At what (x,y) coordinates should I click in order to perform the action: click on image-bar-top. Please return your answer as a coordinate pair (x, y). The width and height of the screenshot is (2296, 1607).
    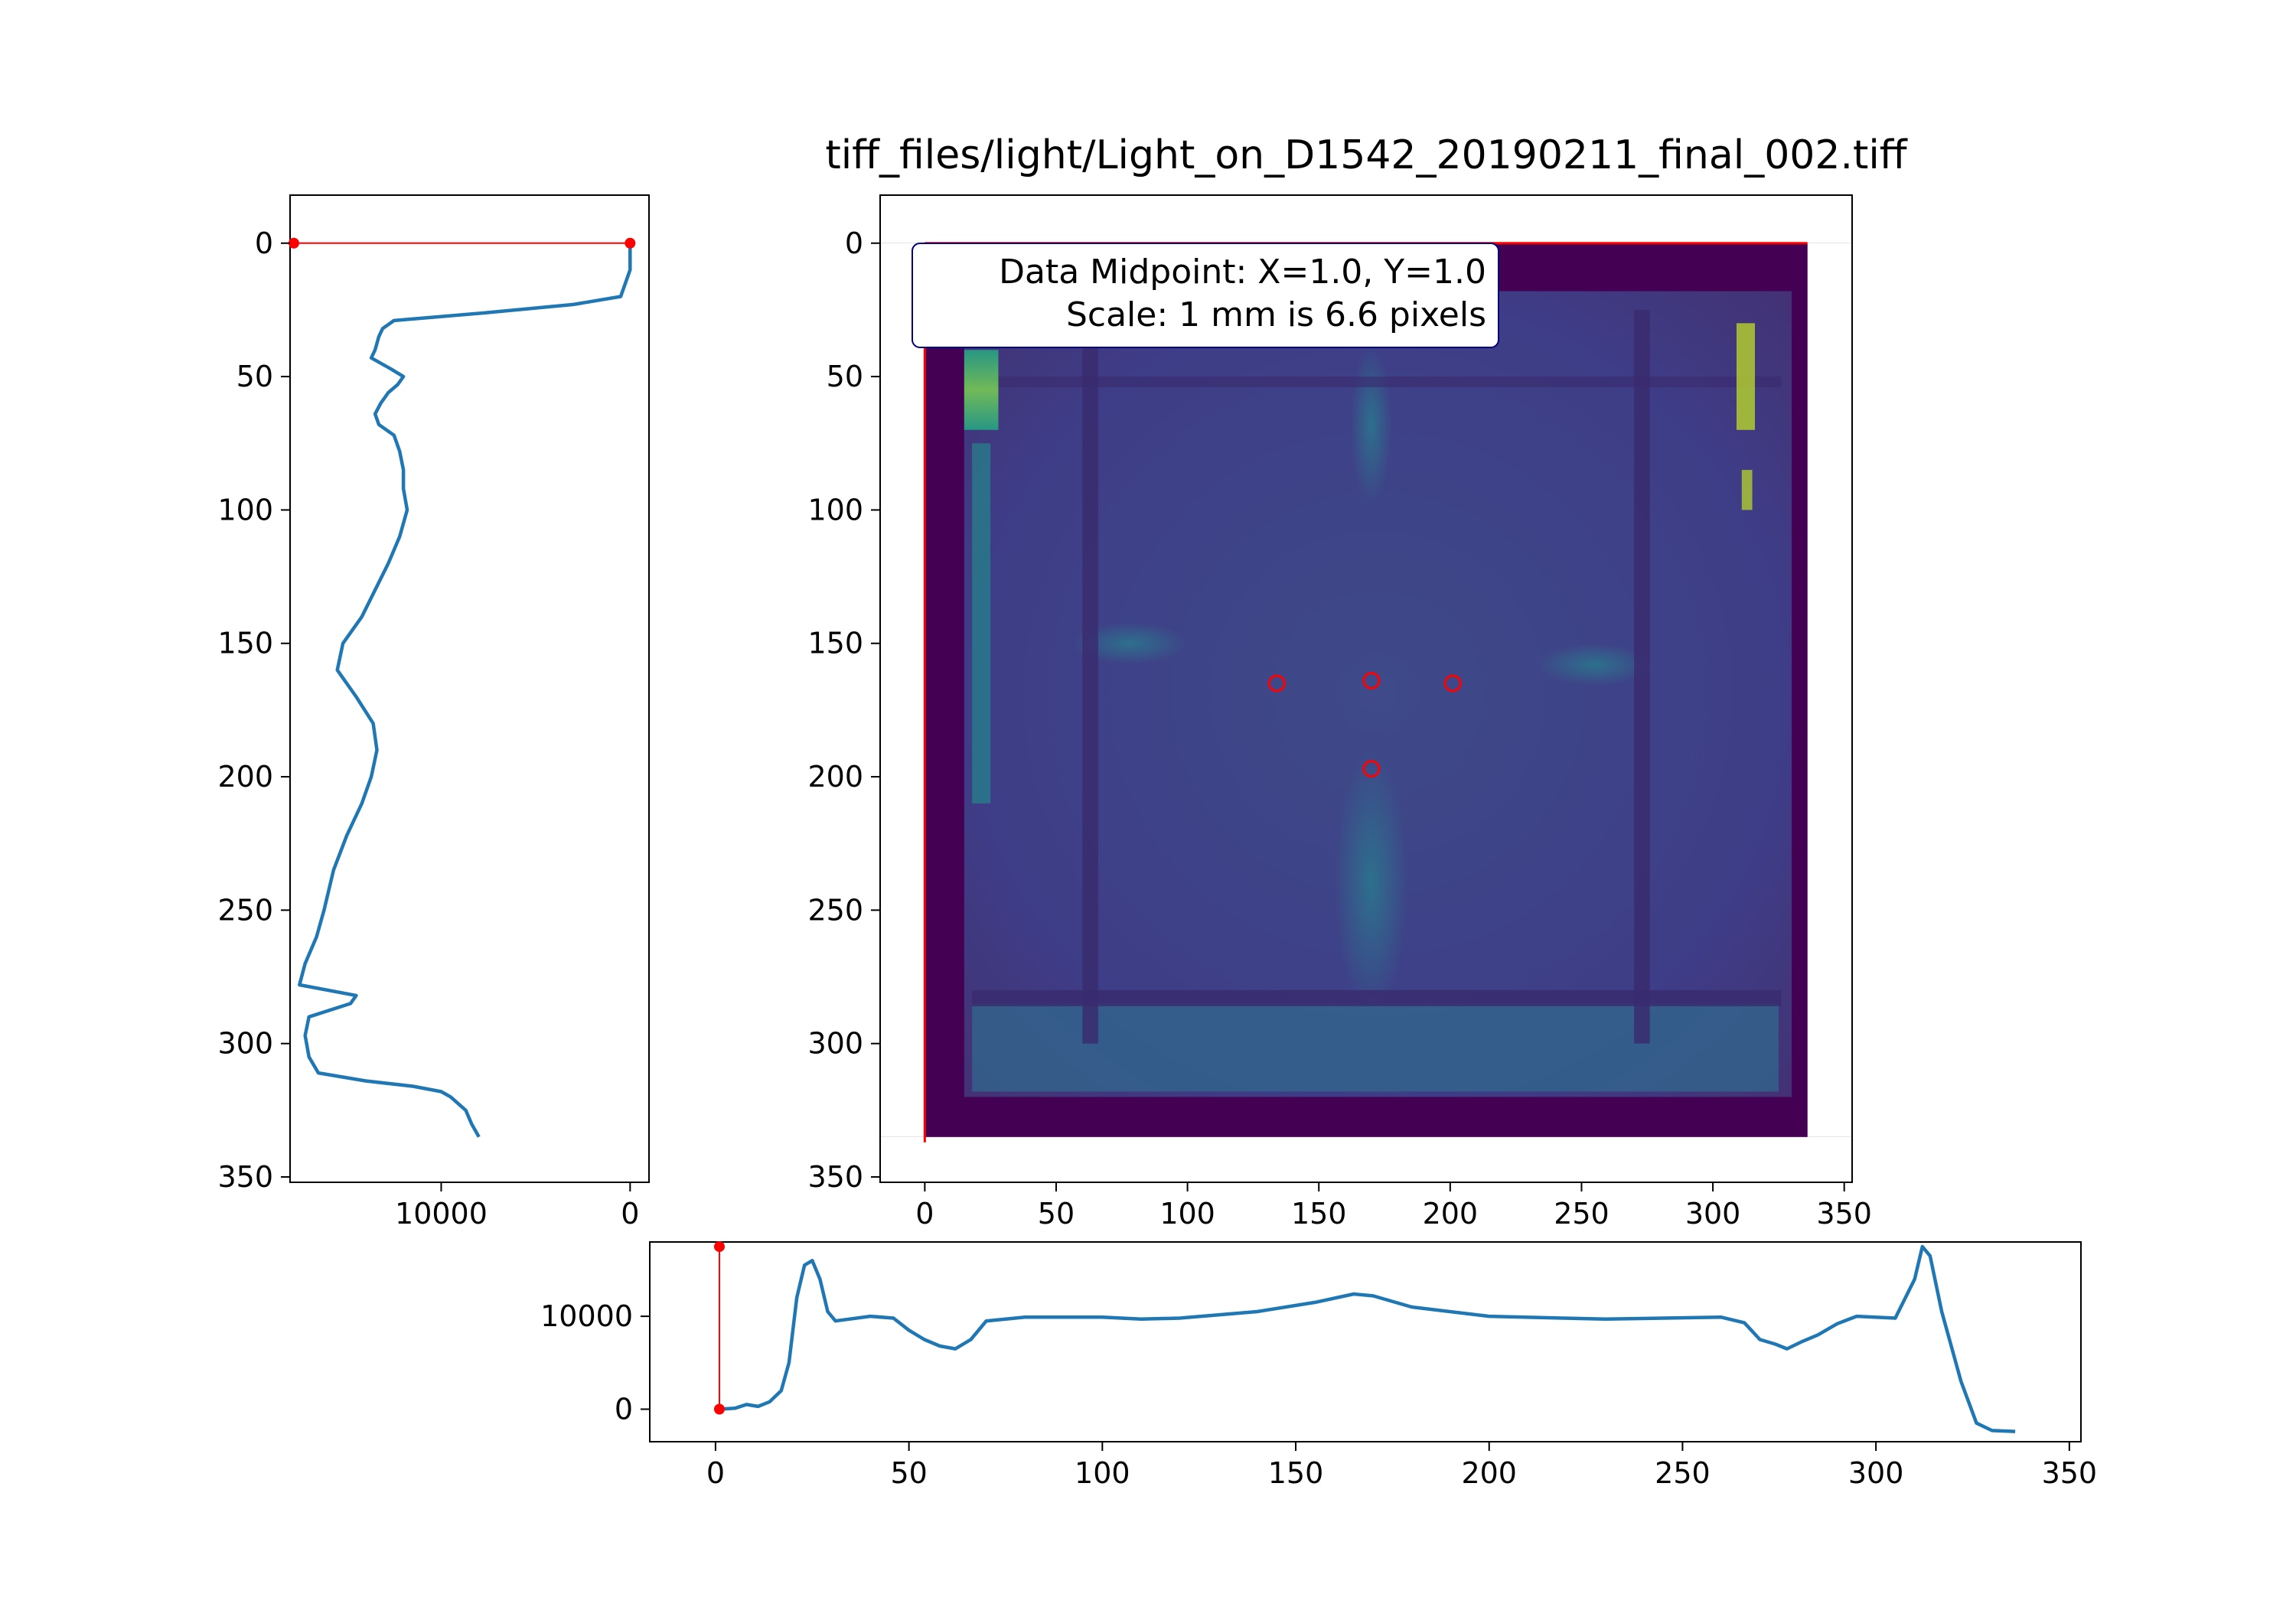
    Looking at the image, I should click on (1377, 382).